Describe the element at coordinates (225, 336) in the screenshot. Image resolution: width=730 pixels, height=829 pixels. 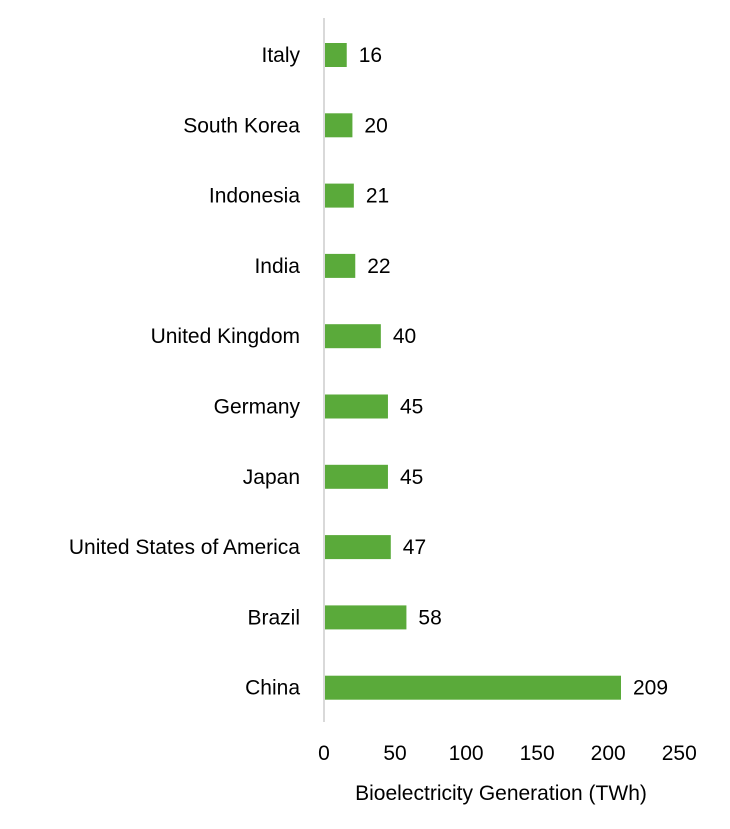
I see `category-label-united-kingdom: United Kingdom` at that location.